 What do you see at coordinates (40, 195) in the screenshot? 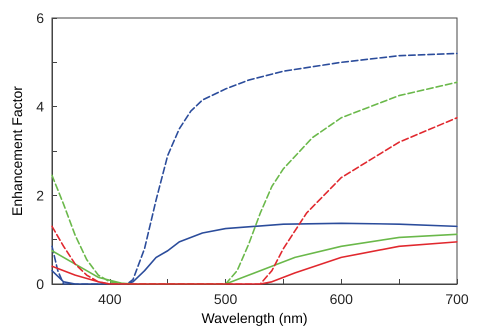
I see `y-tick-label: 2` at bounding box center [40, 195].